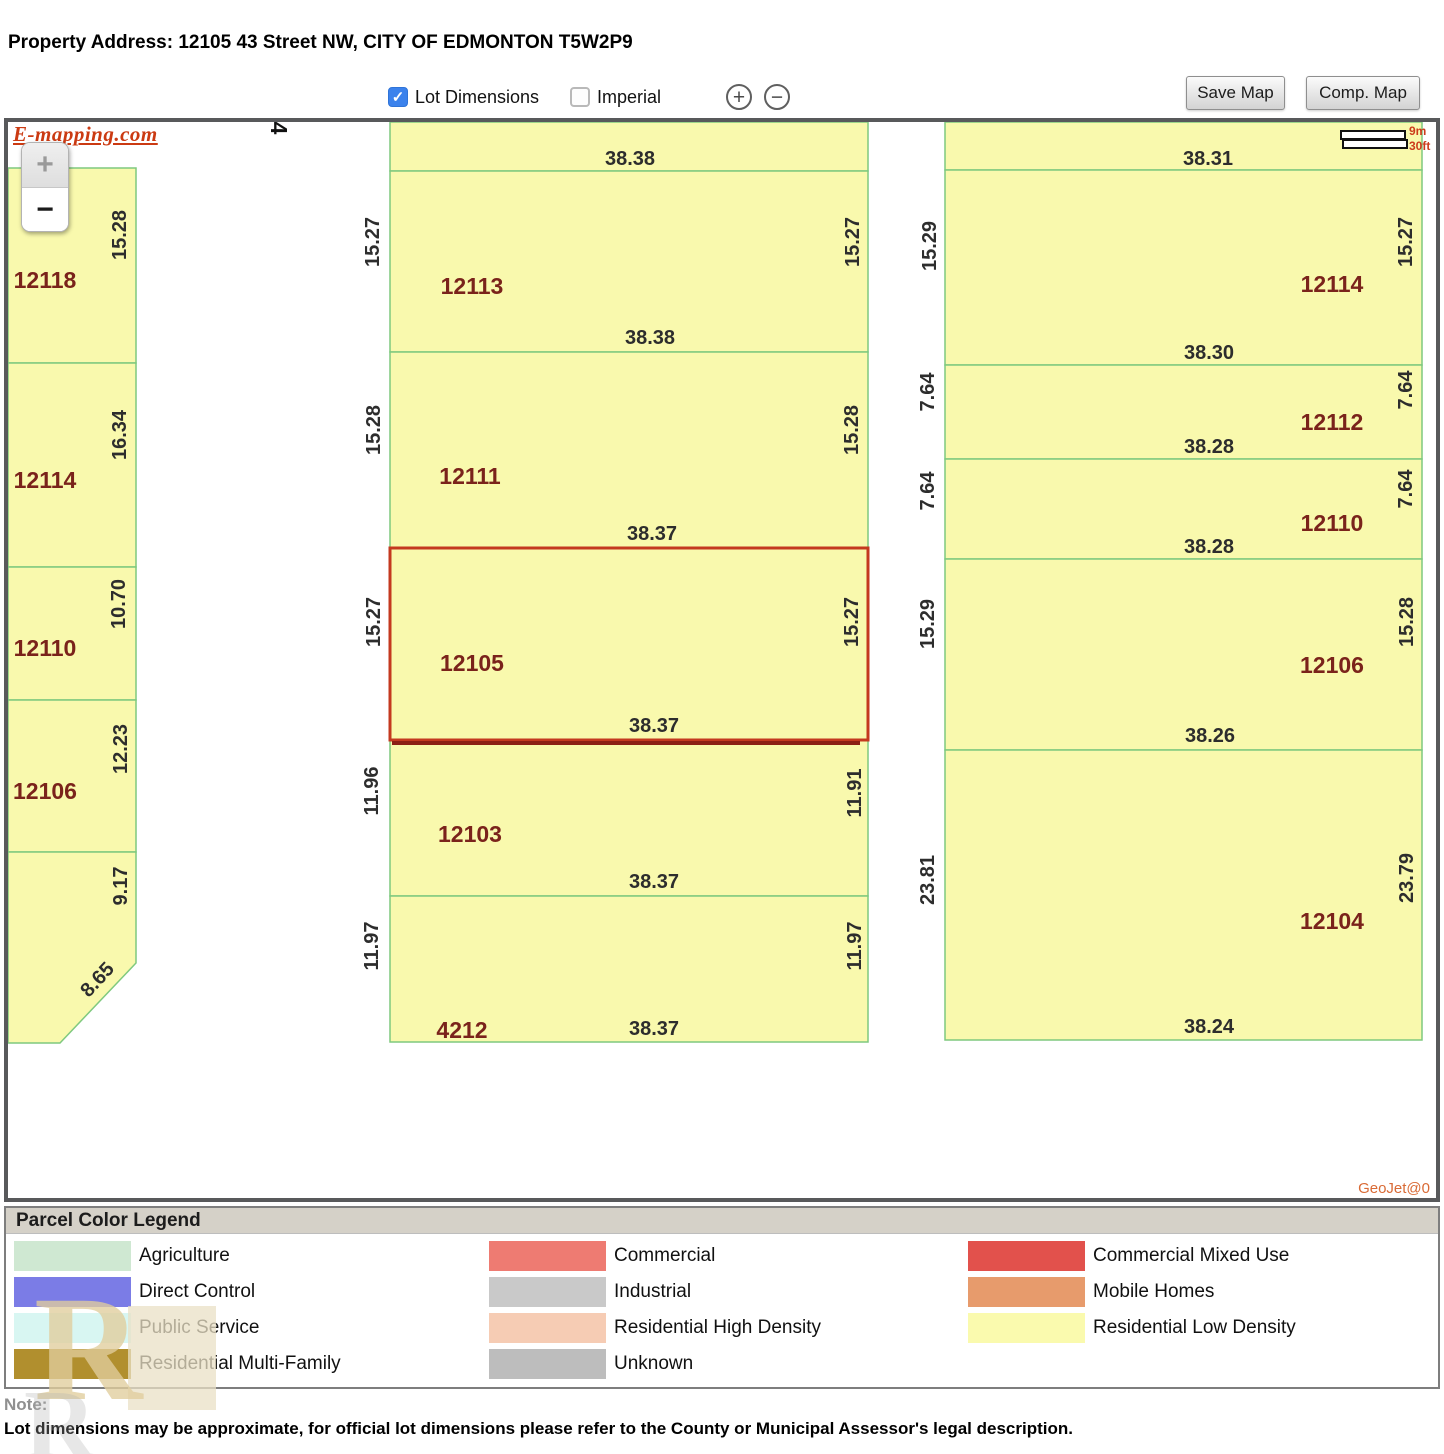 This screenshot has width=1444, height=1454. I want to click on legend-label: Direct Control, so click(197, 1291).